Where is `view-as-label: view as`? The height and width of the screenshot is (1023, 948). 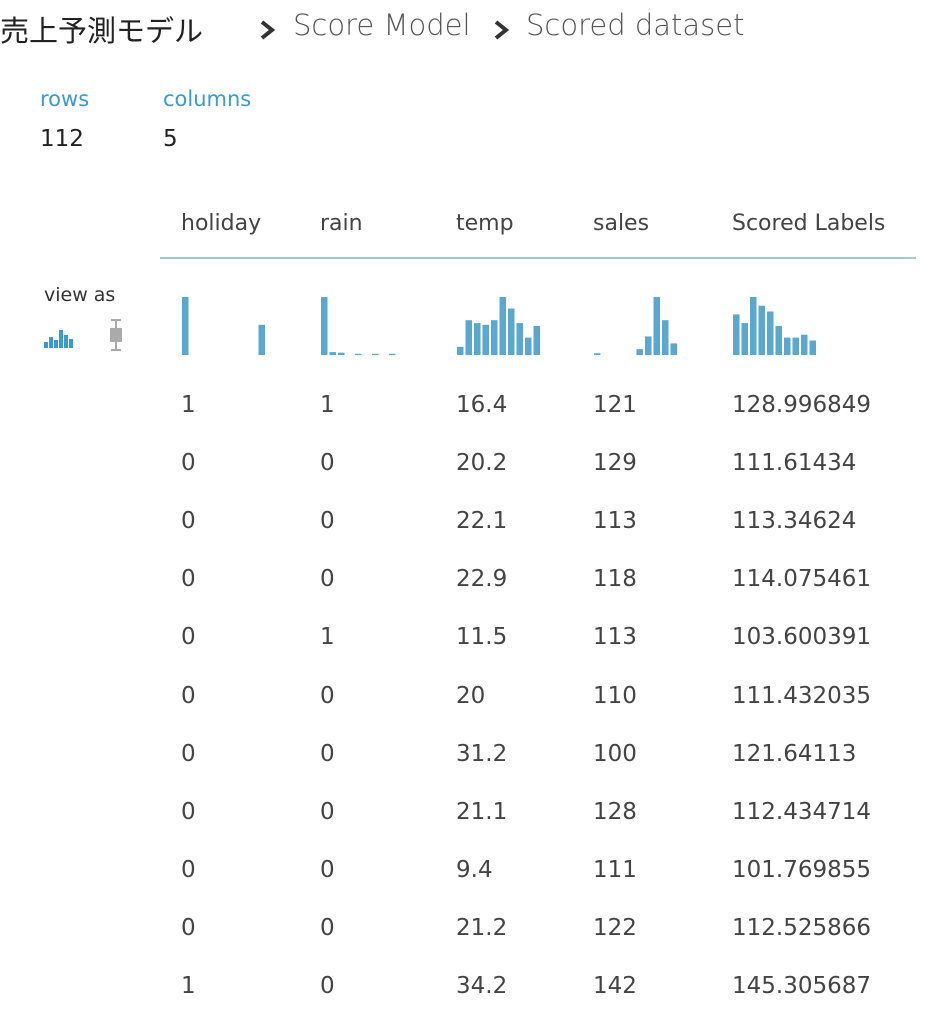
view-as-label: view as is located at coordinates (80, 295).